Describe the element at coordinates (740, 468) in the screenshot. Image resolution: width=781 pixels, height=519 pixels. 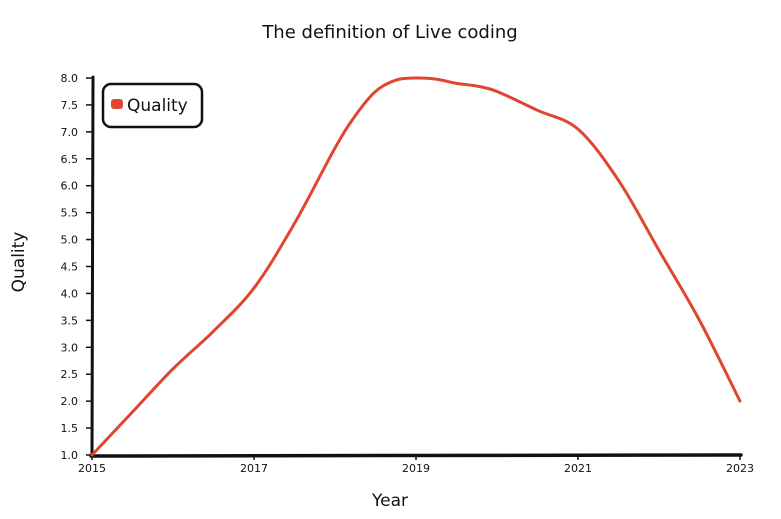
I see `x-tick-label: 2023` at that location.